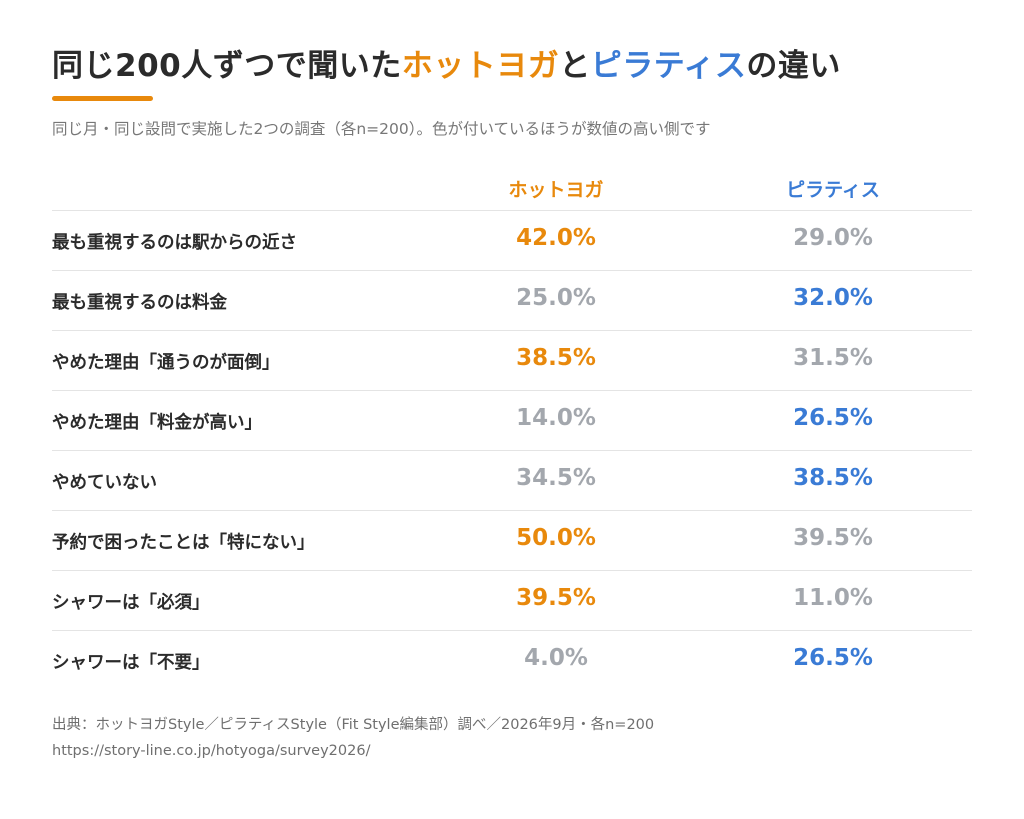 The width and height of the screenshot is (1024, 819). What do you see at coordinates (131, 663) in the screenshot?
I see `row-label: シャワーは「不要」` at bounding box center [131, 663].